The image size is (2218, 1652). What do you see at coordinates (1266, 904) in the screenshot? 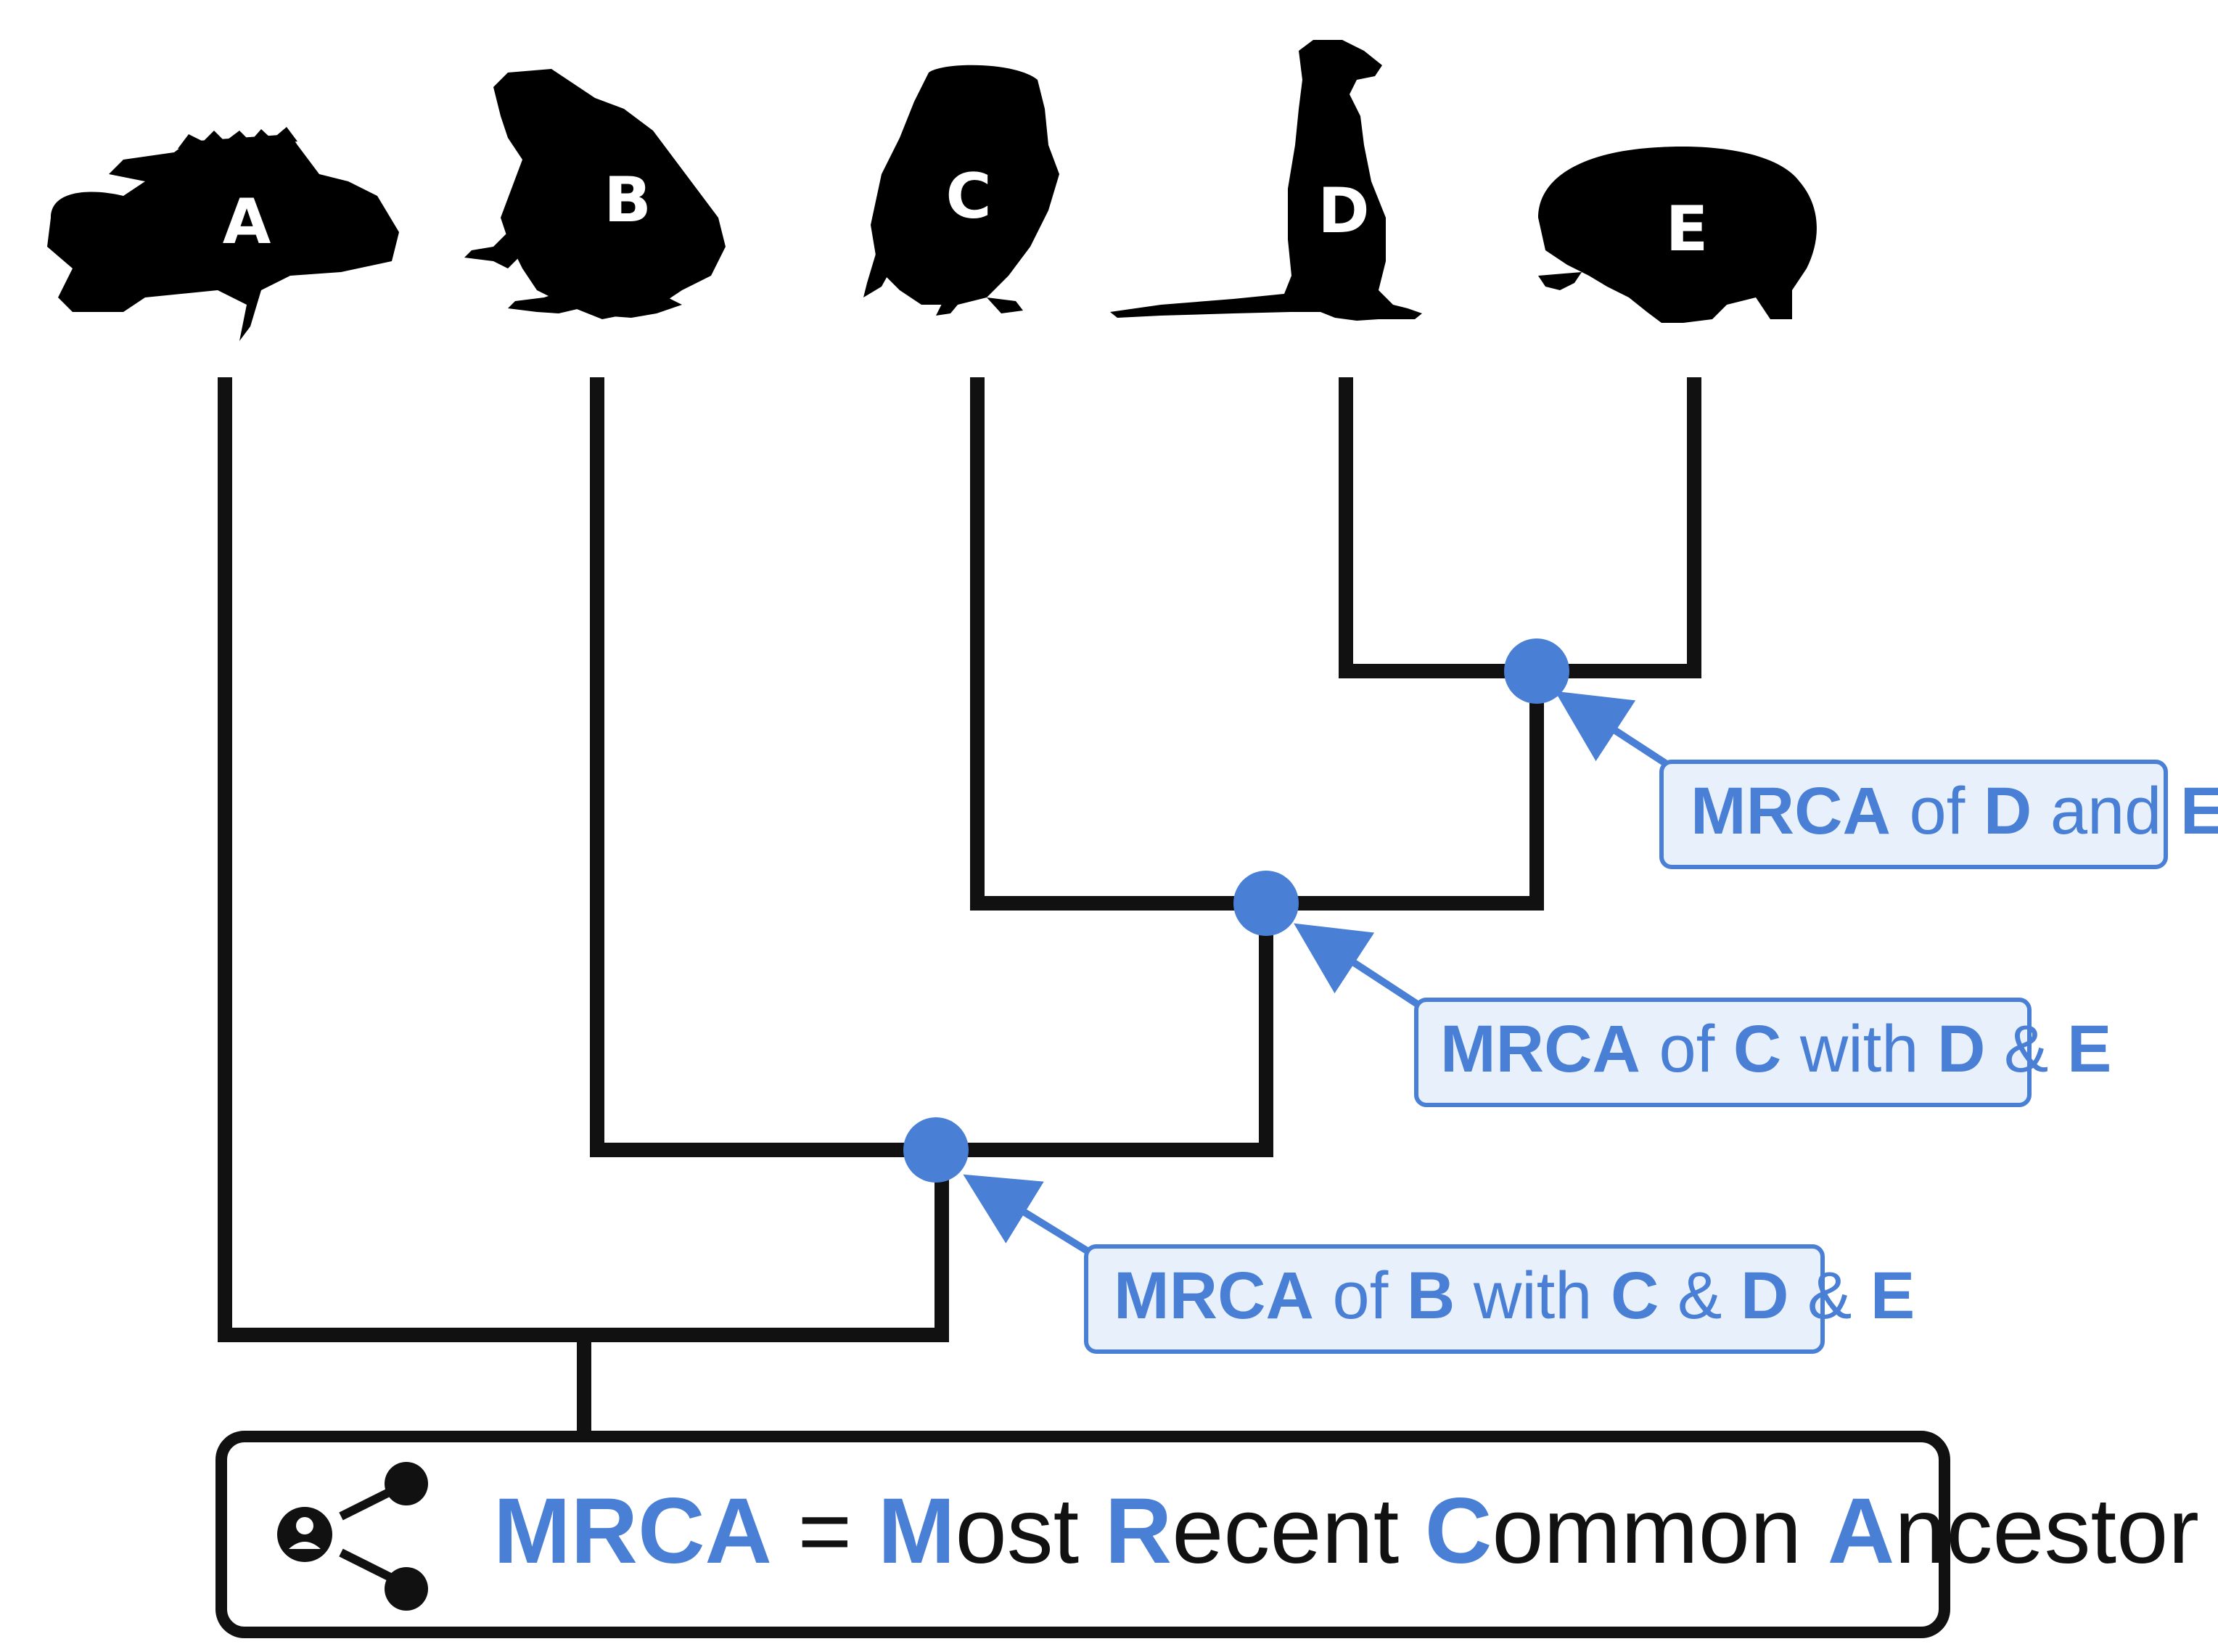
I see `mrca-node-cde` at bounding box center [1266, 904].